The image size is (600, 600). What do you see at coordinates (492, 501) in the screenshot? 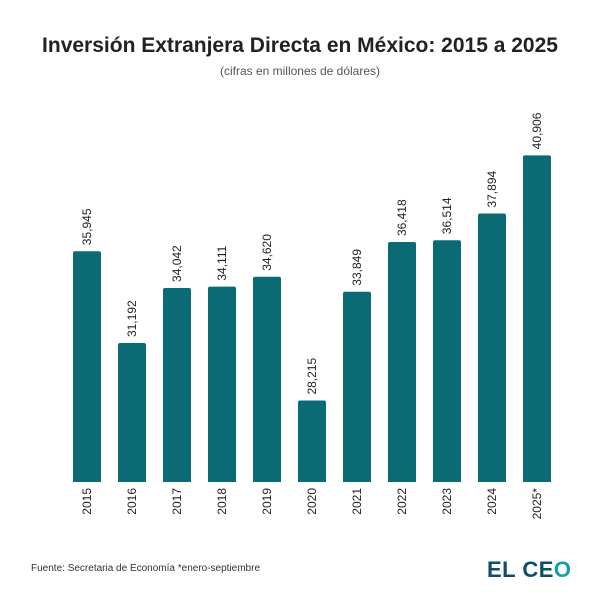
I see `x-tick-label: 2024` at bounding box center [492, 501].